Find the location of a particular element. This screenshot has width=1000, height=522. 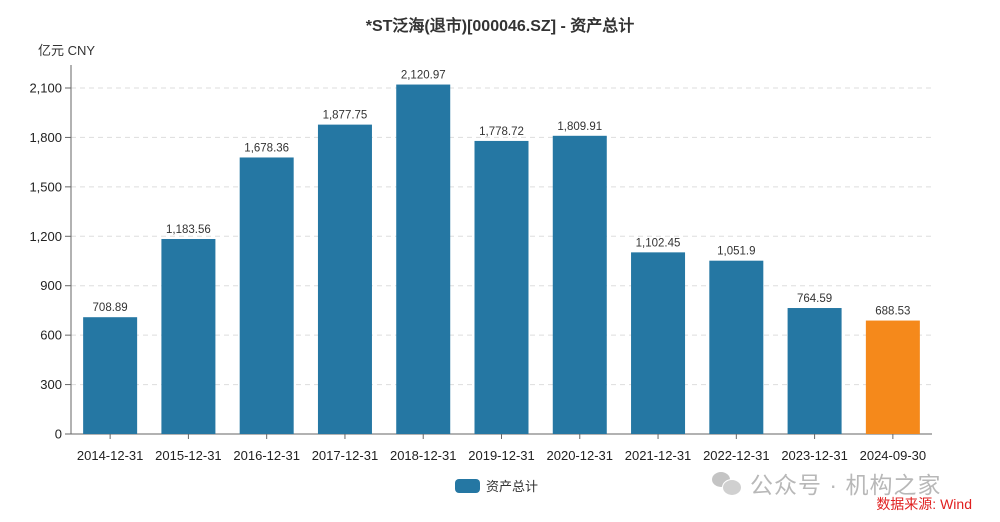

watermark: 公众号 · 机构之家 is located at coordinates (826, 483).